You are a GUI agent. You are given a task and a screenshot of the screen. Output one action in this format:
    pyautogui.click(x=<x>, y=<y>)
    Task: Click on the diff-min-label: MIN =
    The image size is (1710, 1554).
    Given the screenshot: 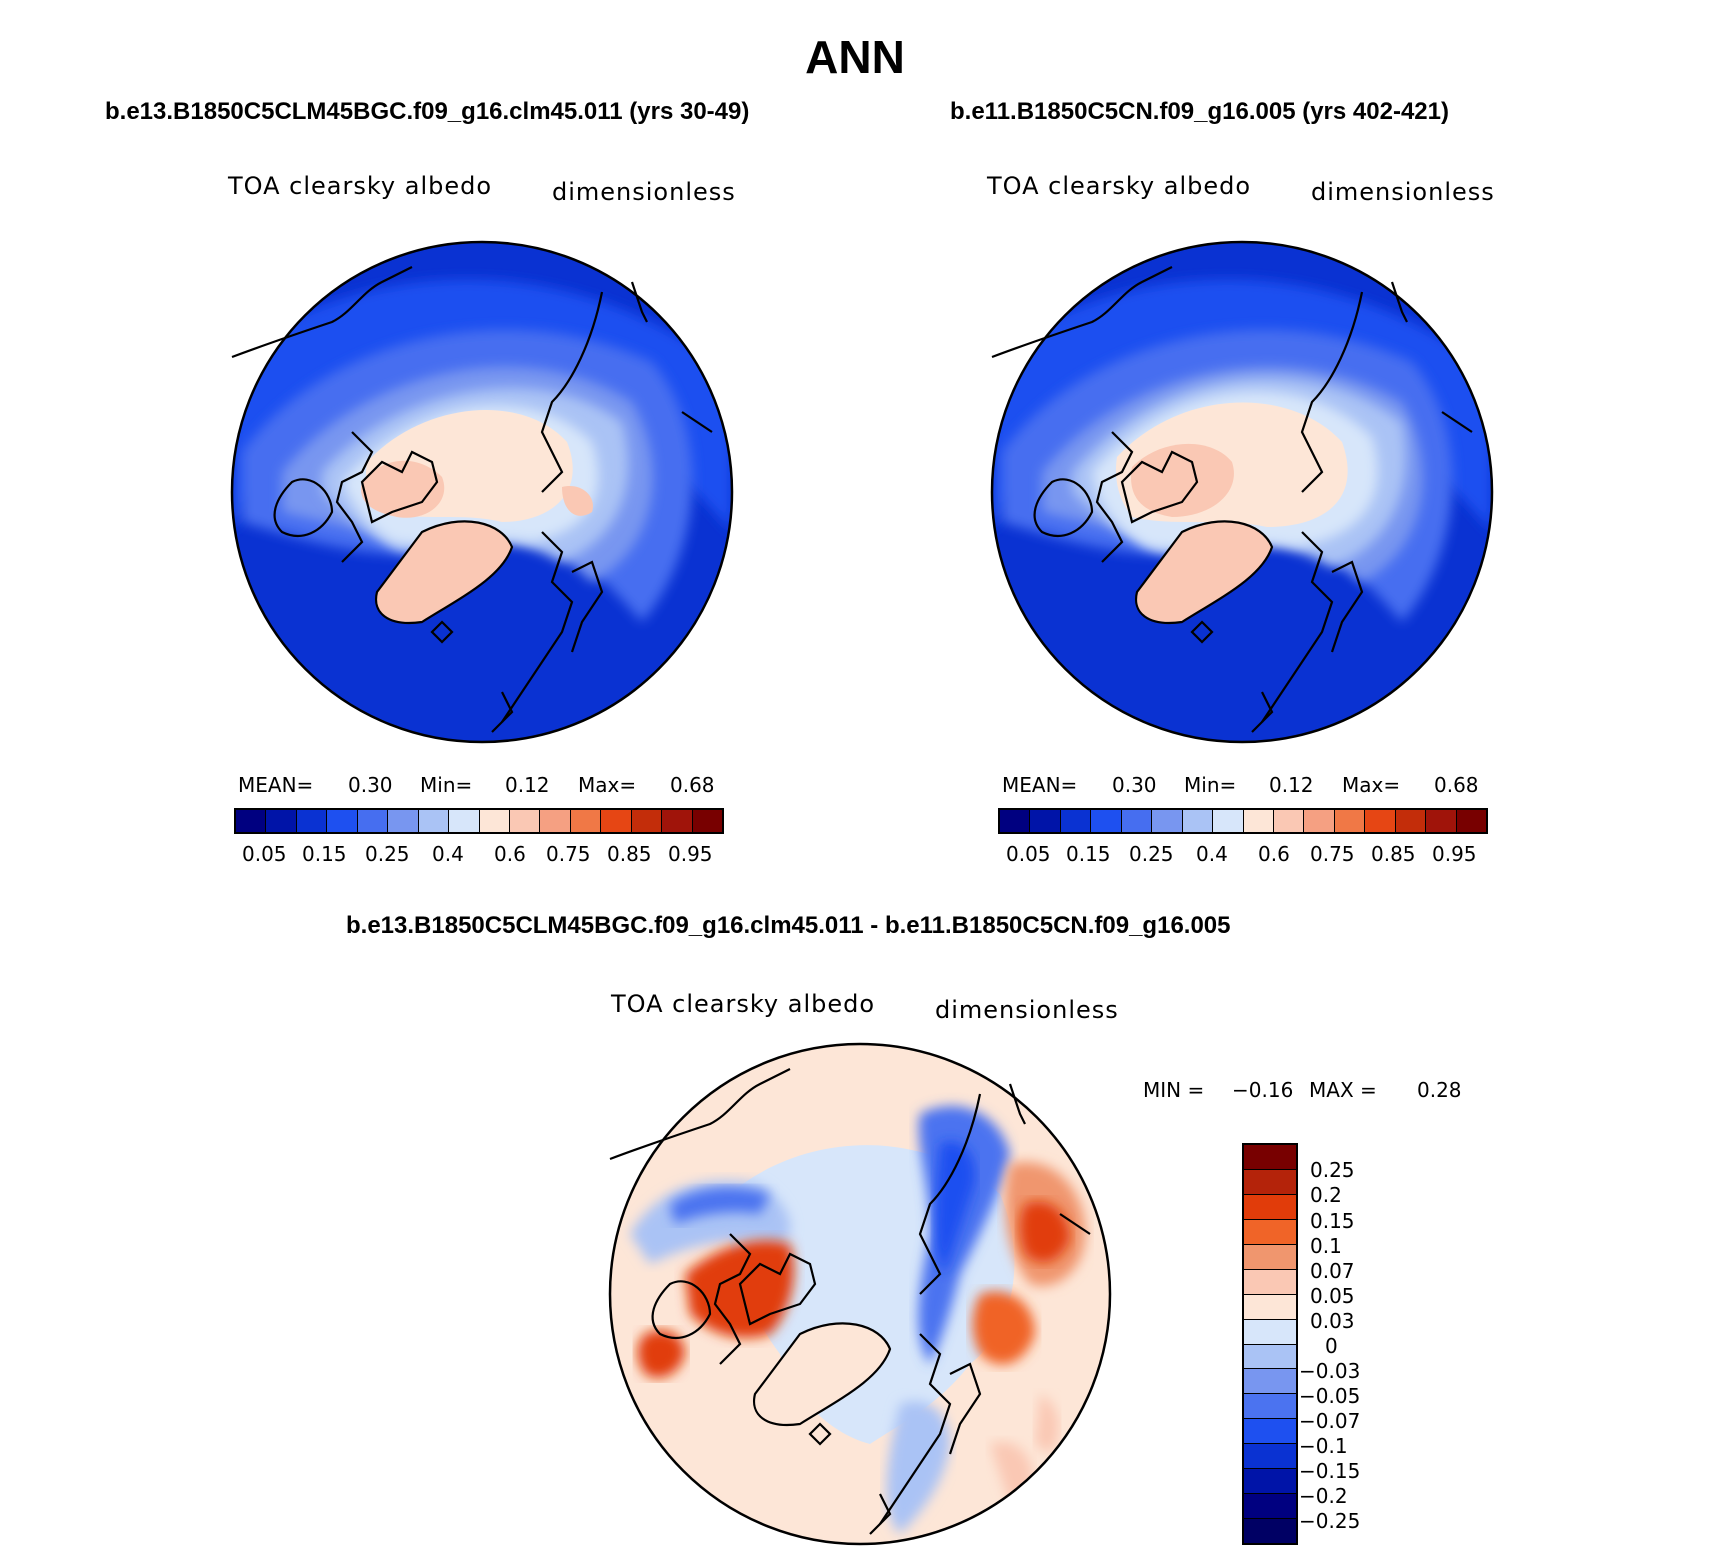 What is the action you would take?
    pyautogui.click(x=1174, y=1090)
    